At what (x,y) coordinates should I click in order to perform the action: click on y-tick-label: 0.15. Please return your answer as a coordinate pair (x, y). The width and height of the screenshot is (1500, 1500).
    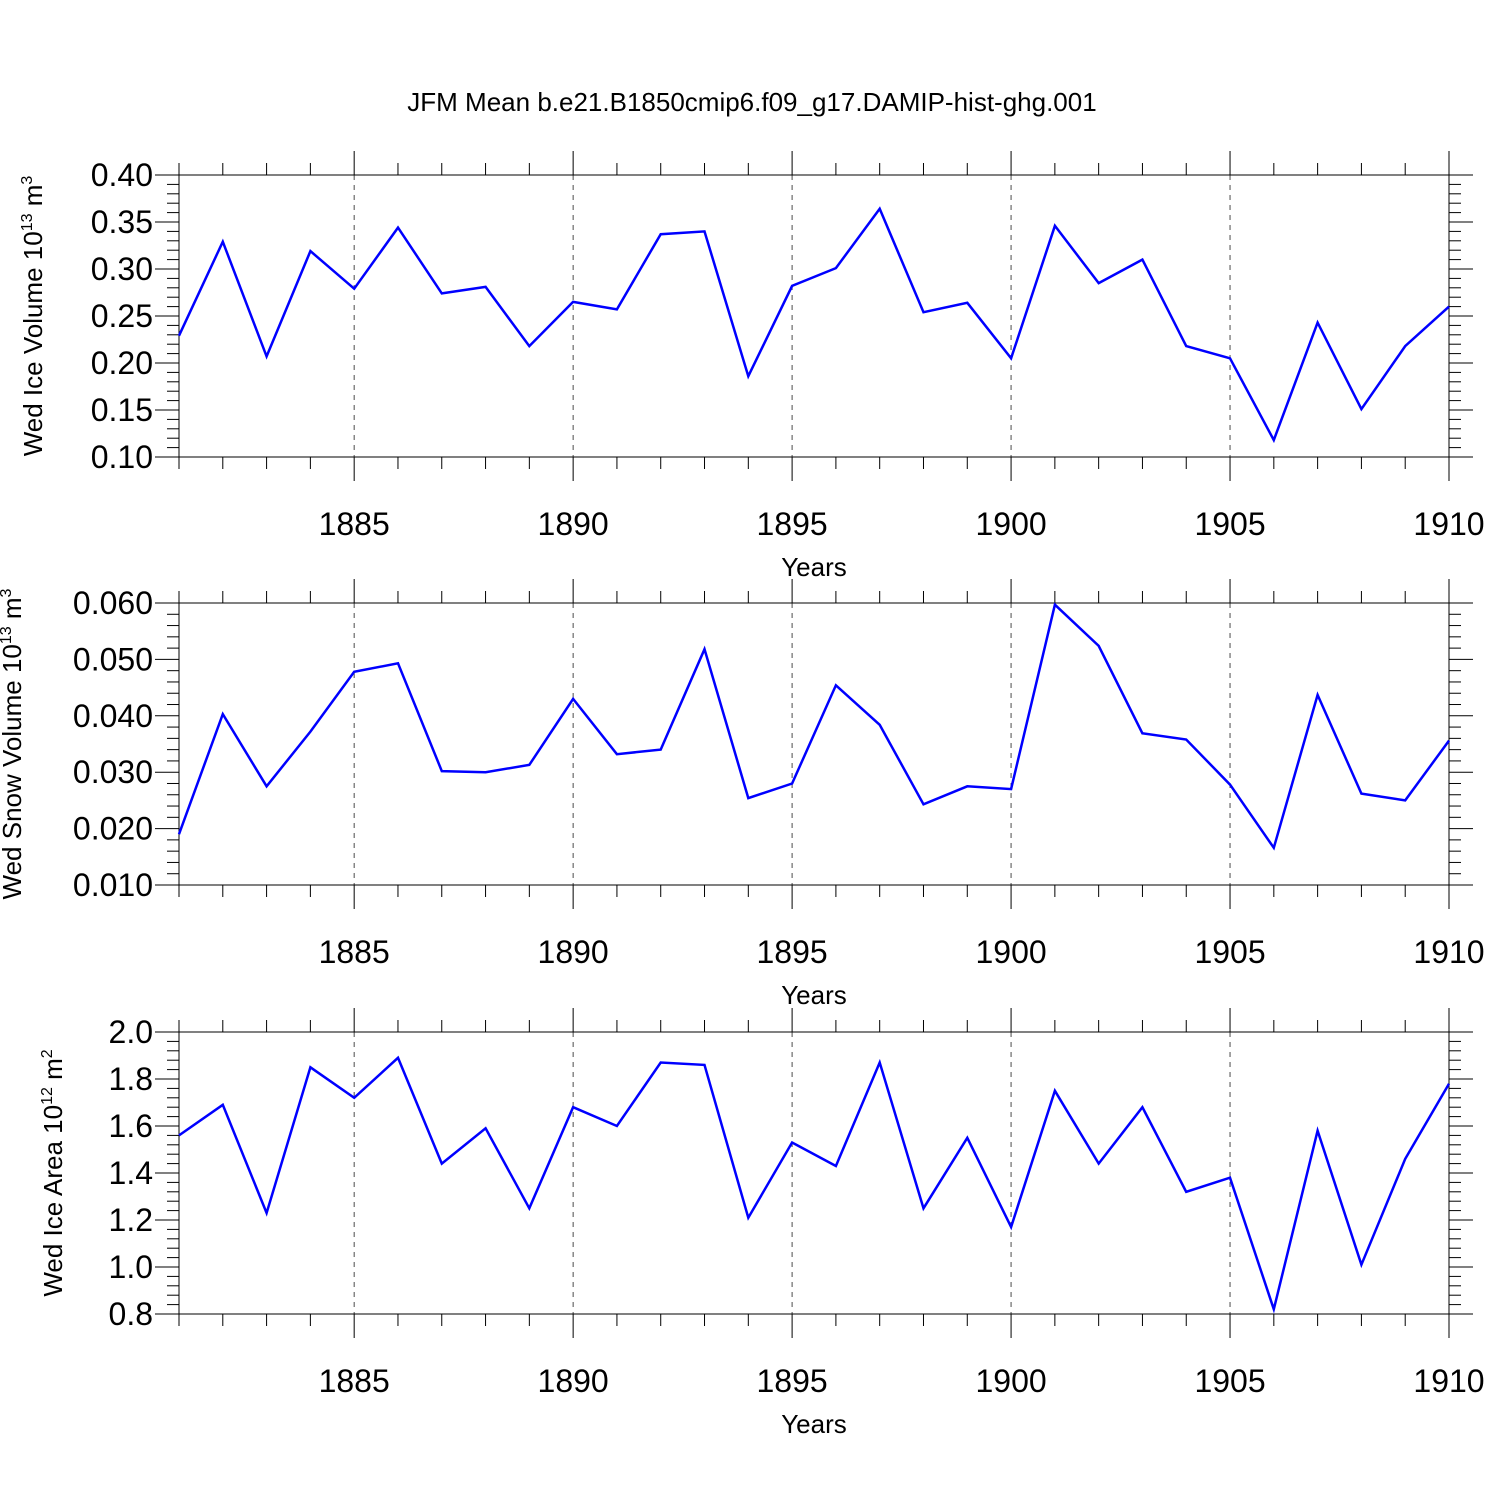
    Looking at the image, I should click on (122, 410).